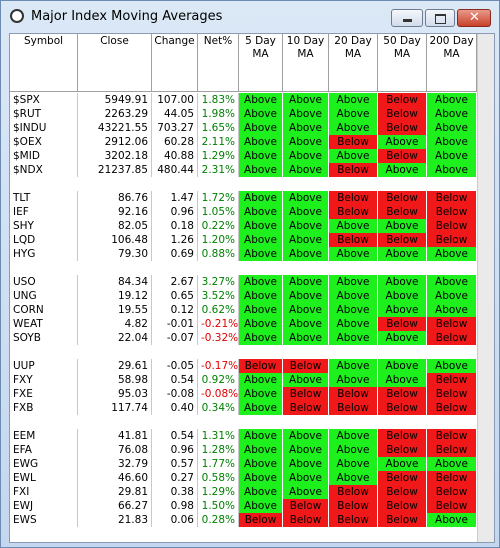 The width and height of the screenshot is (500, 548). Describe the element at coordinates (218, 366) in the screenshot. I see `cell: -0.17%` at that location.